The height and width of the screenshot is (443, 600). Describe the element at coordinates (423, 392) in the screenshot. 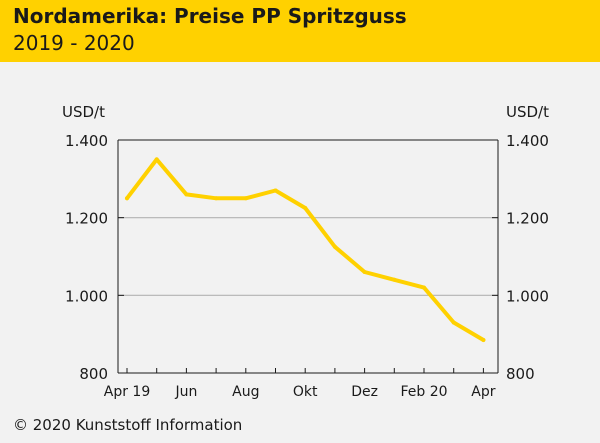

I see `x-tick-label: Feb 20` at that location.